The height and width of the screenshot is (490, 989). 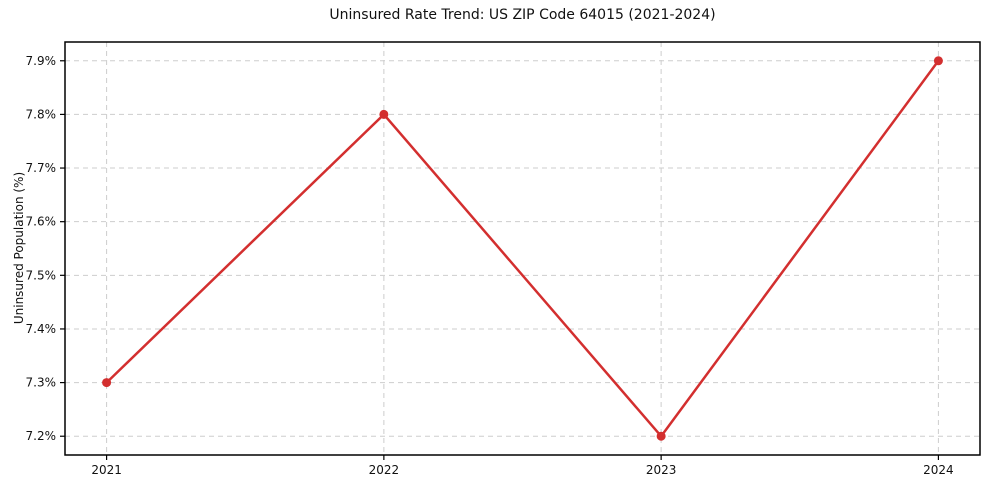 I want to click on y-tick-label: 7.2%, so click(x=41, y=436).